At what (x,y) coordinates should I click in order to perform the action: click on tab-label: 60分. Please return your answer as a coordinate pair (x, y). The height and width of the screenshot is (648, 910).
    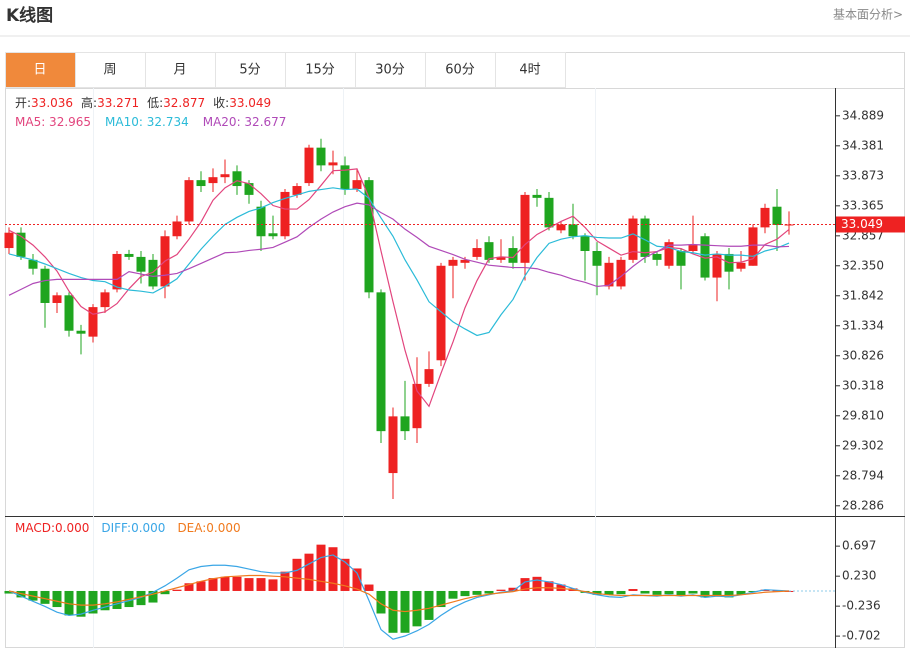
    Looking at the image, I should click on (460, 70).